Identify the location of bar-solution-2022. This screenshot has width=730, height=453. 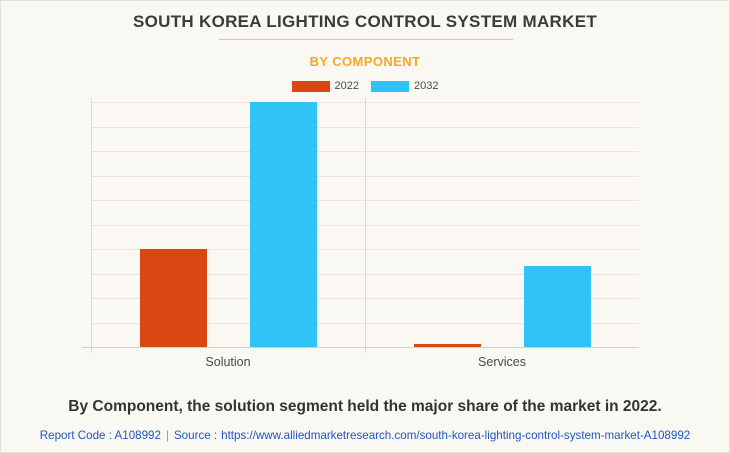
(173, 298).